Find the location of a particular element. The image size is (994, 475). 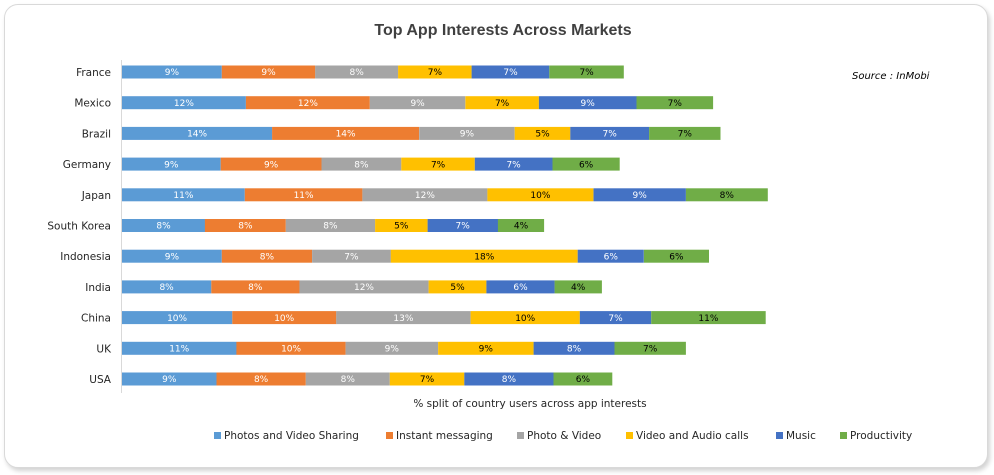

category-label: Mexico is located at coordinates (92, 104).